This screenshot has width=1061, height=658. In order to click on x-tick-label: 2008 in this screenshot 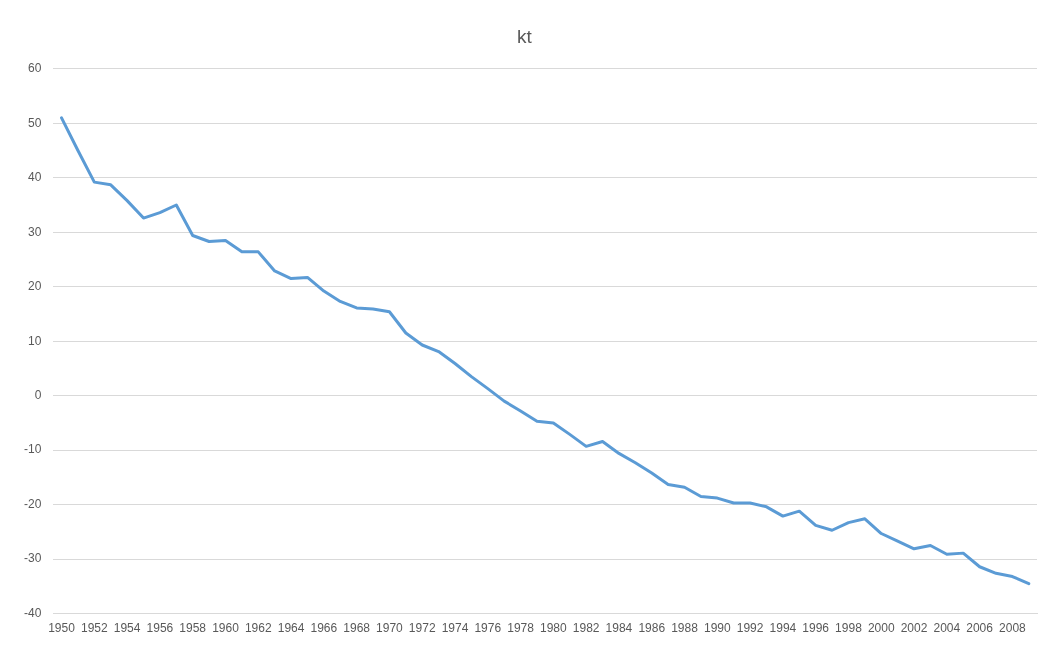, I will do `click(1013, 628)`.